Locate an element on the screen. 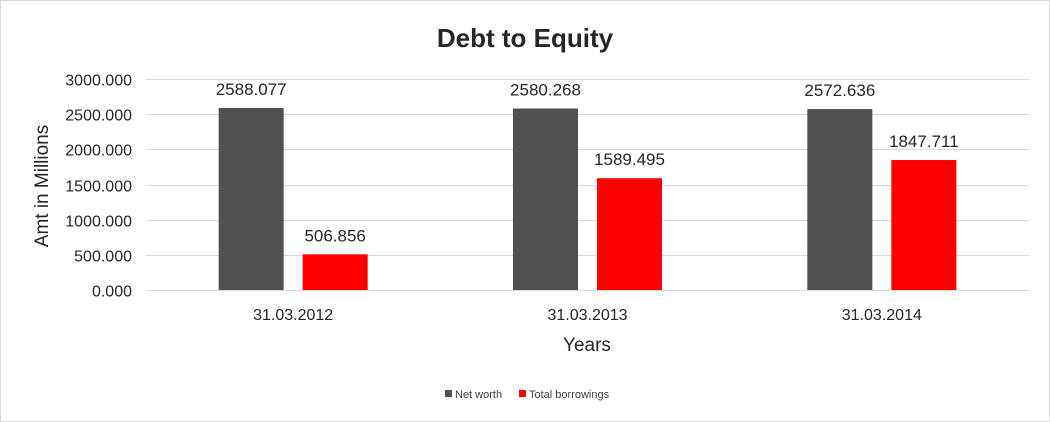 This screenshot has width=1050, height=422. y-tick-label: 500.000 is located at coordinates (103, 257).